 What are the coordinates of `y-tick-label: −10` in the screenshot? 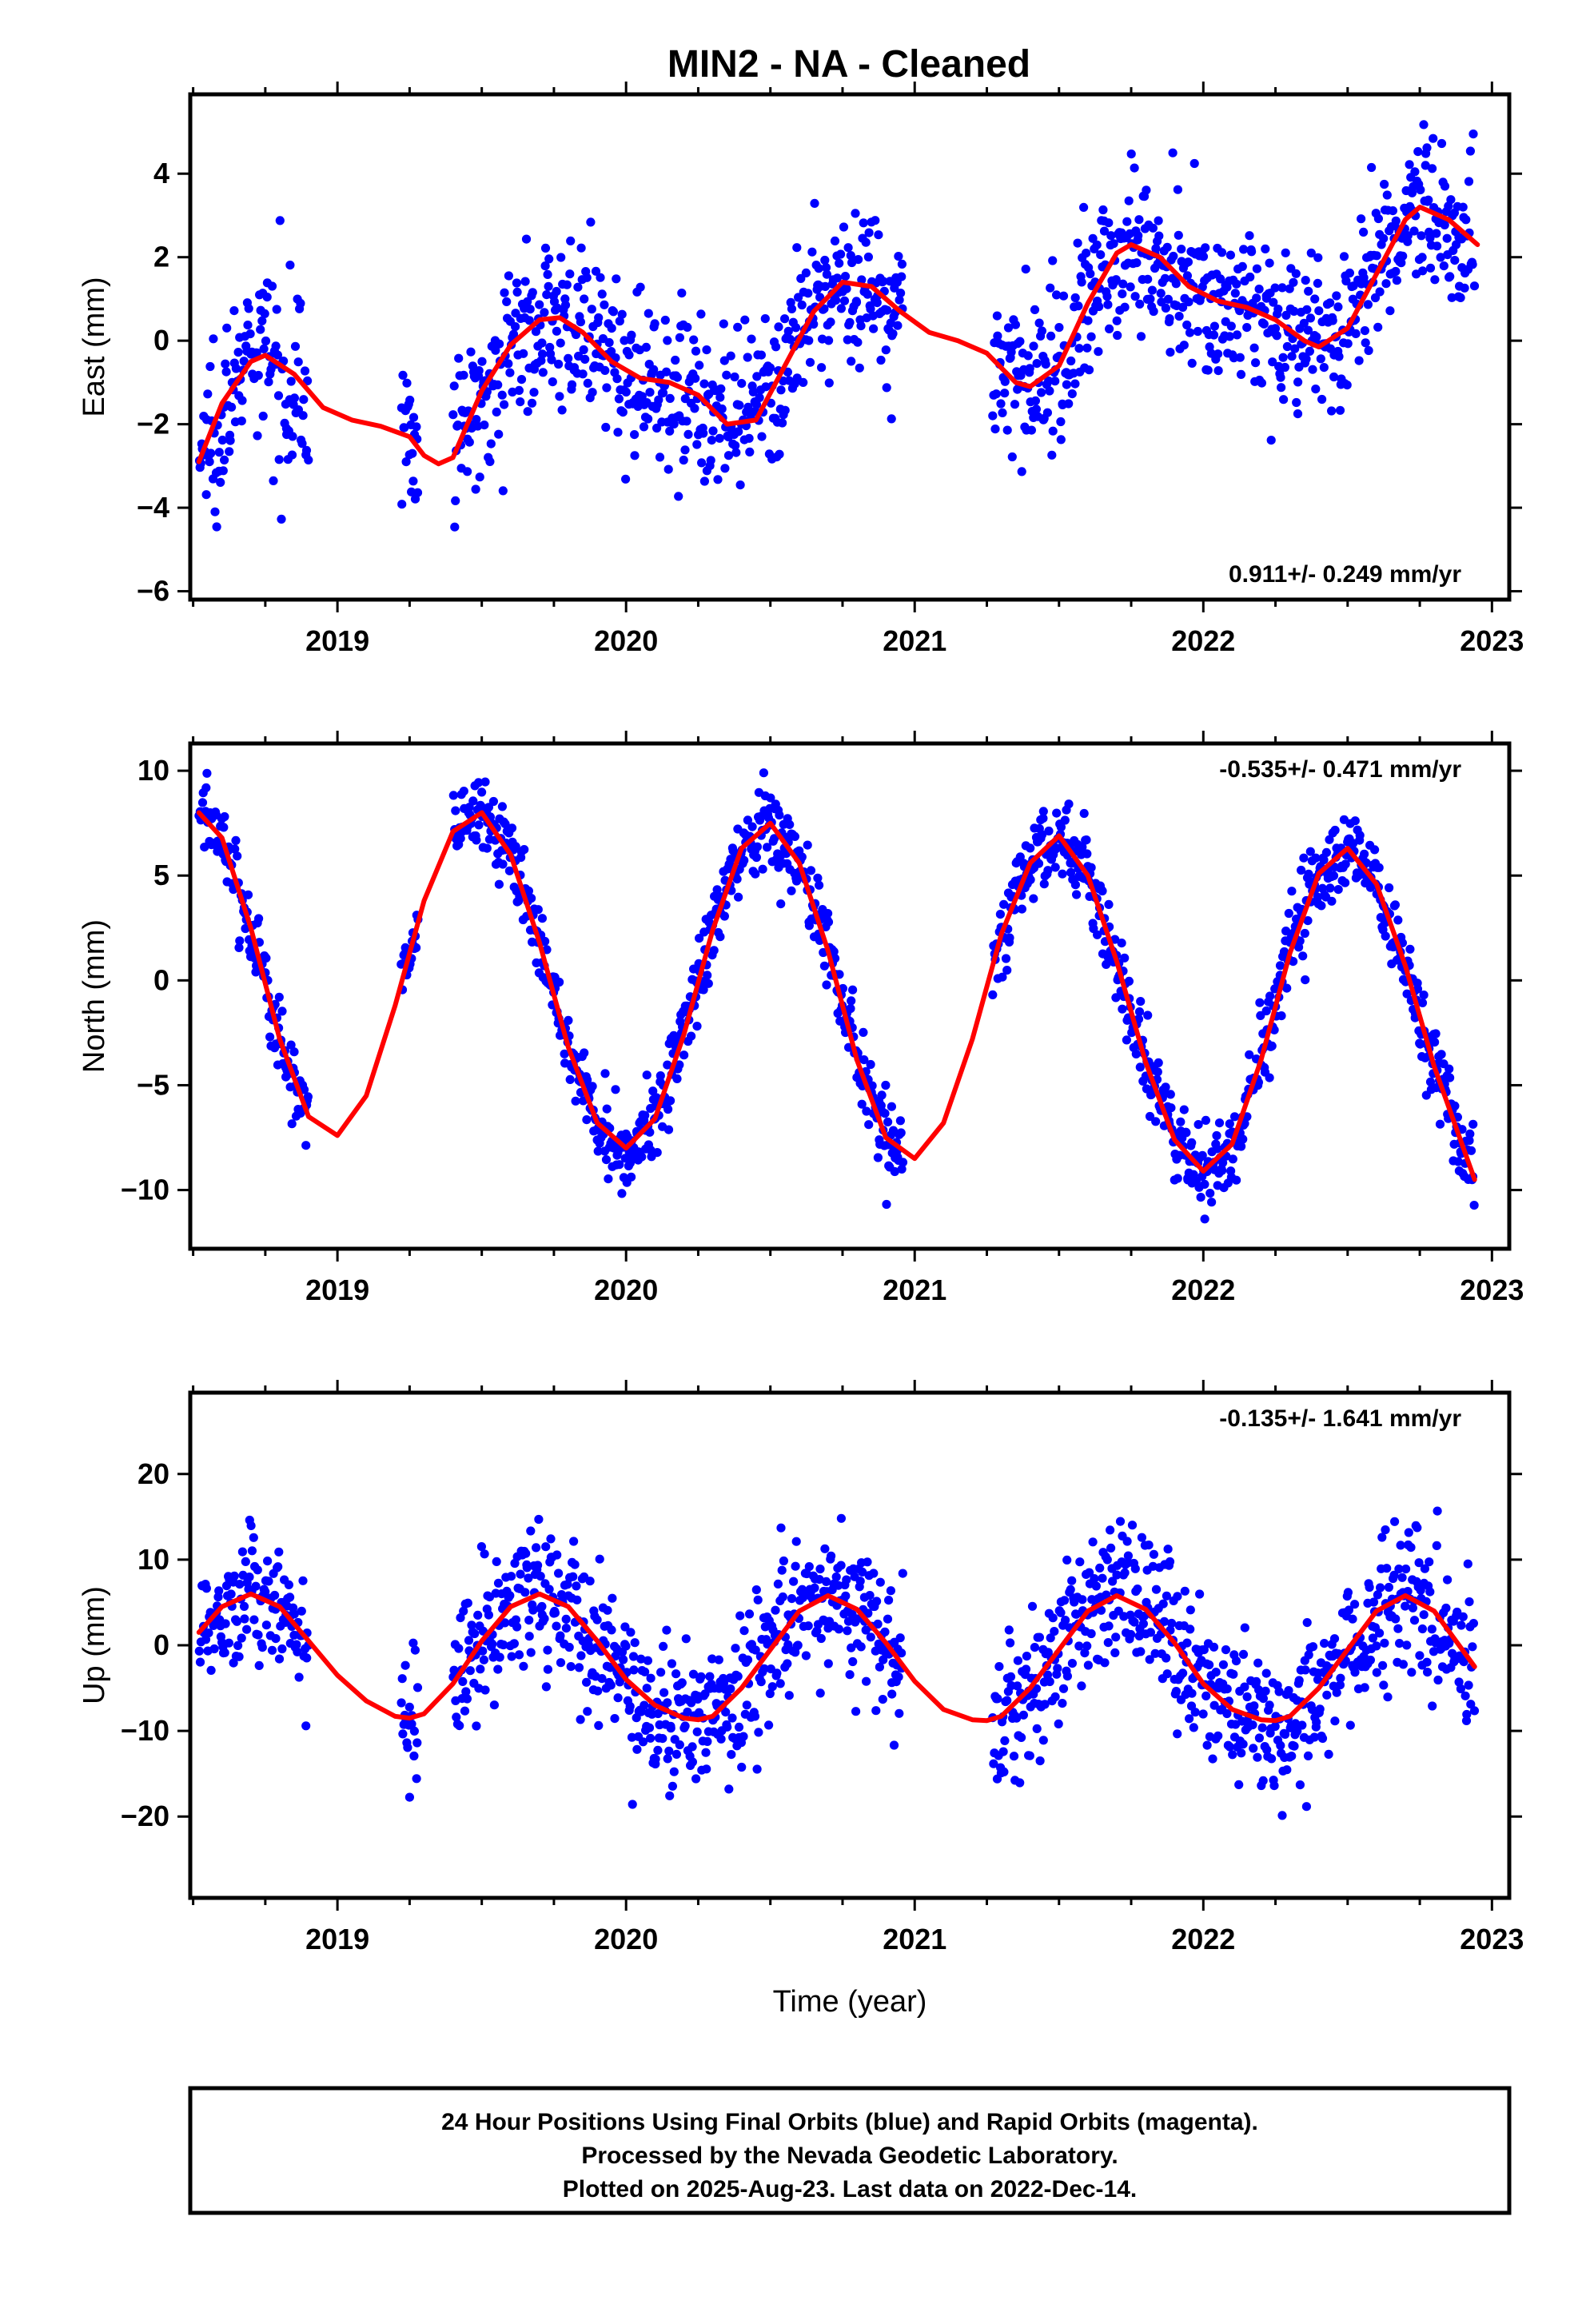 It's located at (145, 1731).